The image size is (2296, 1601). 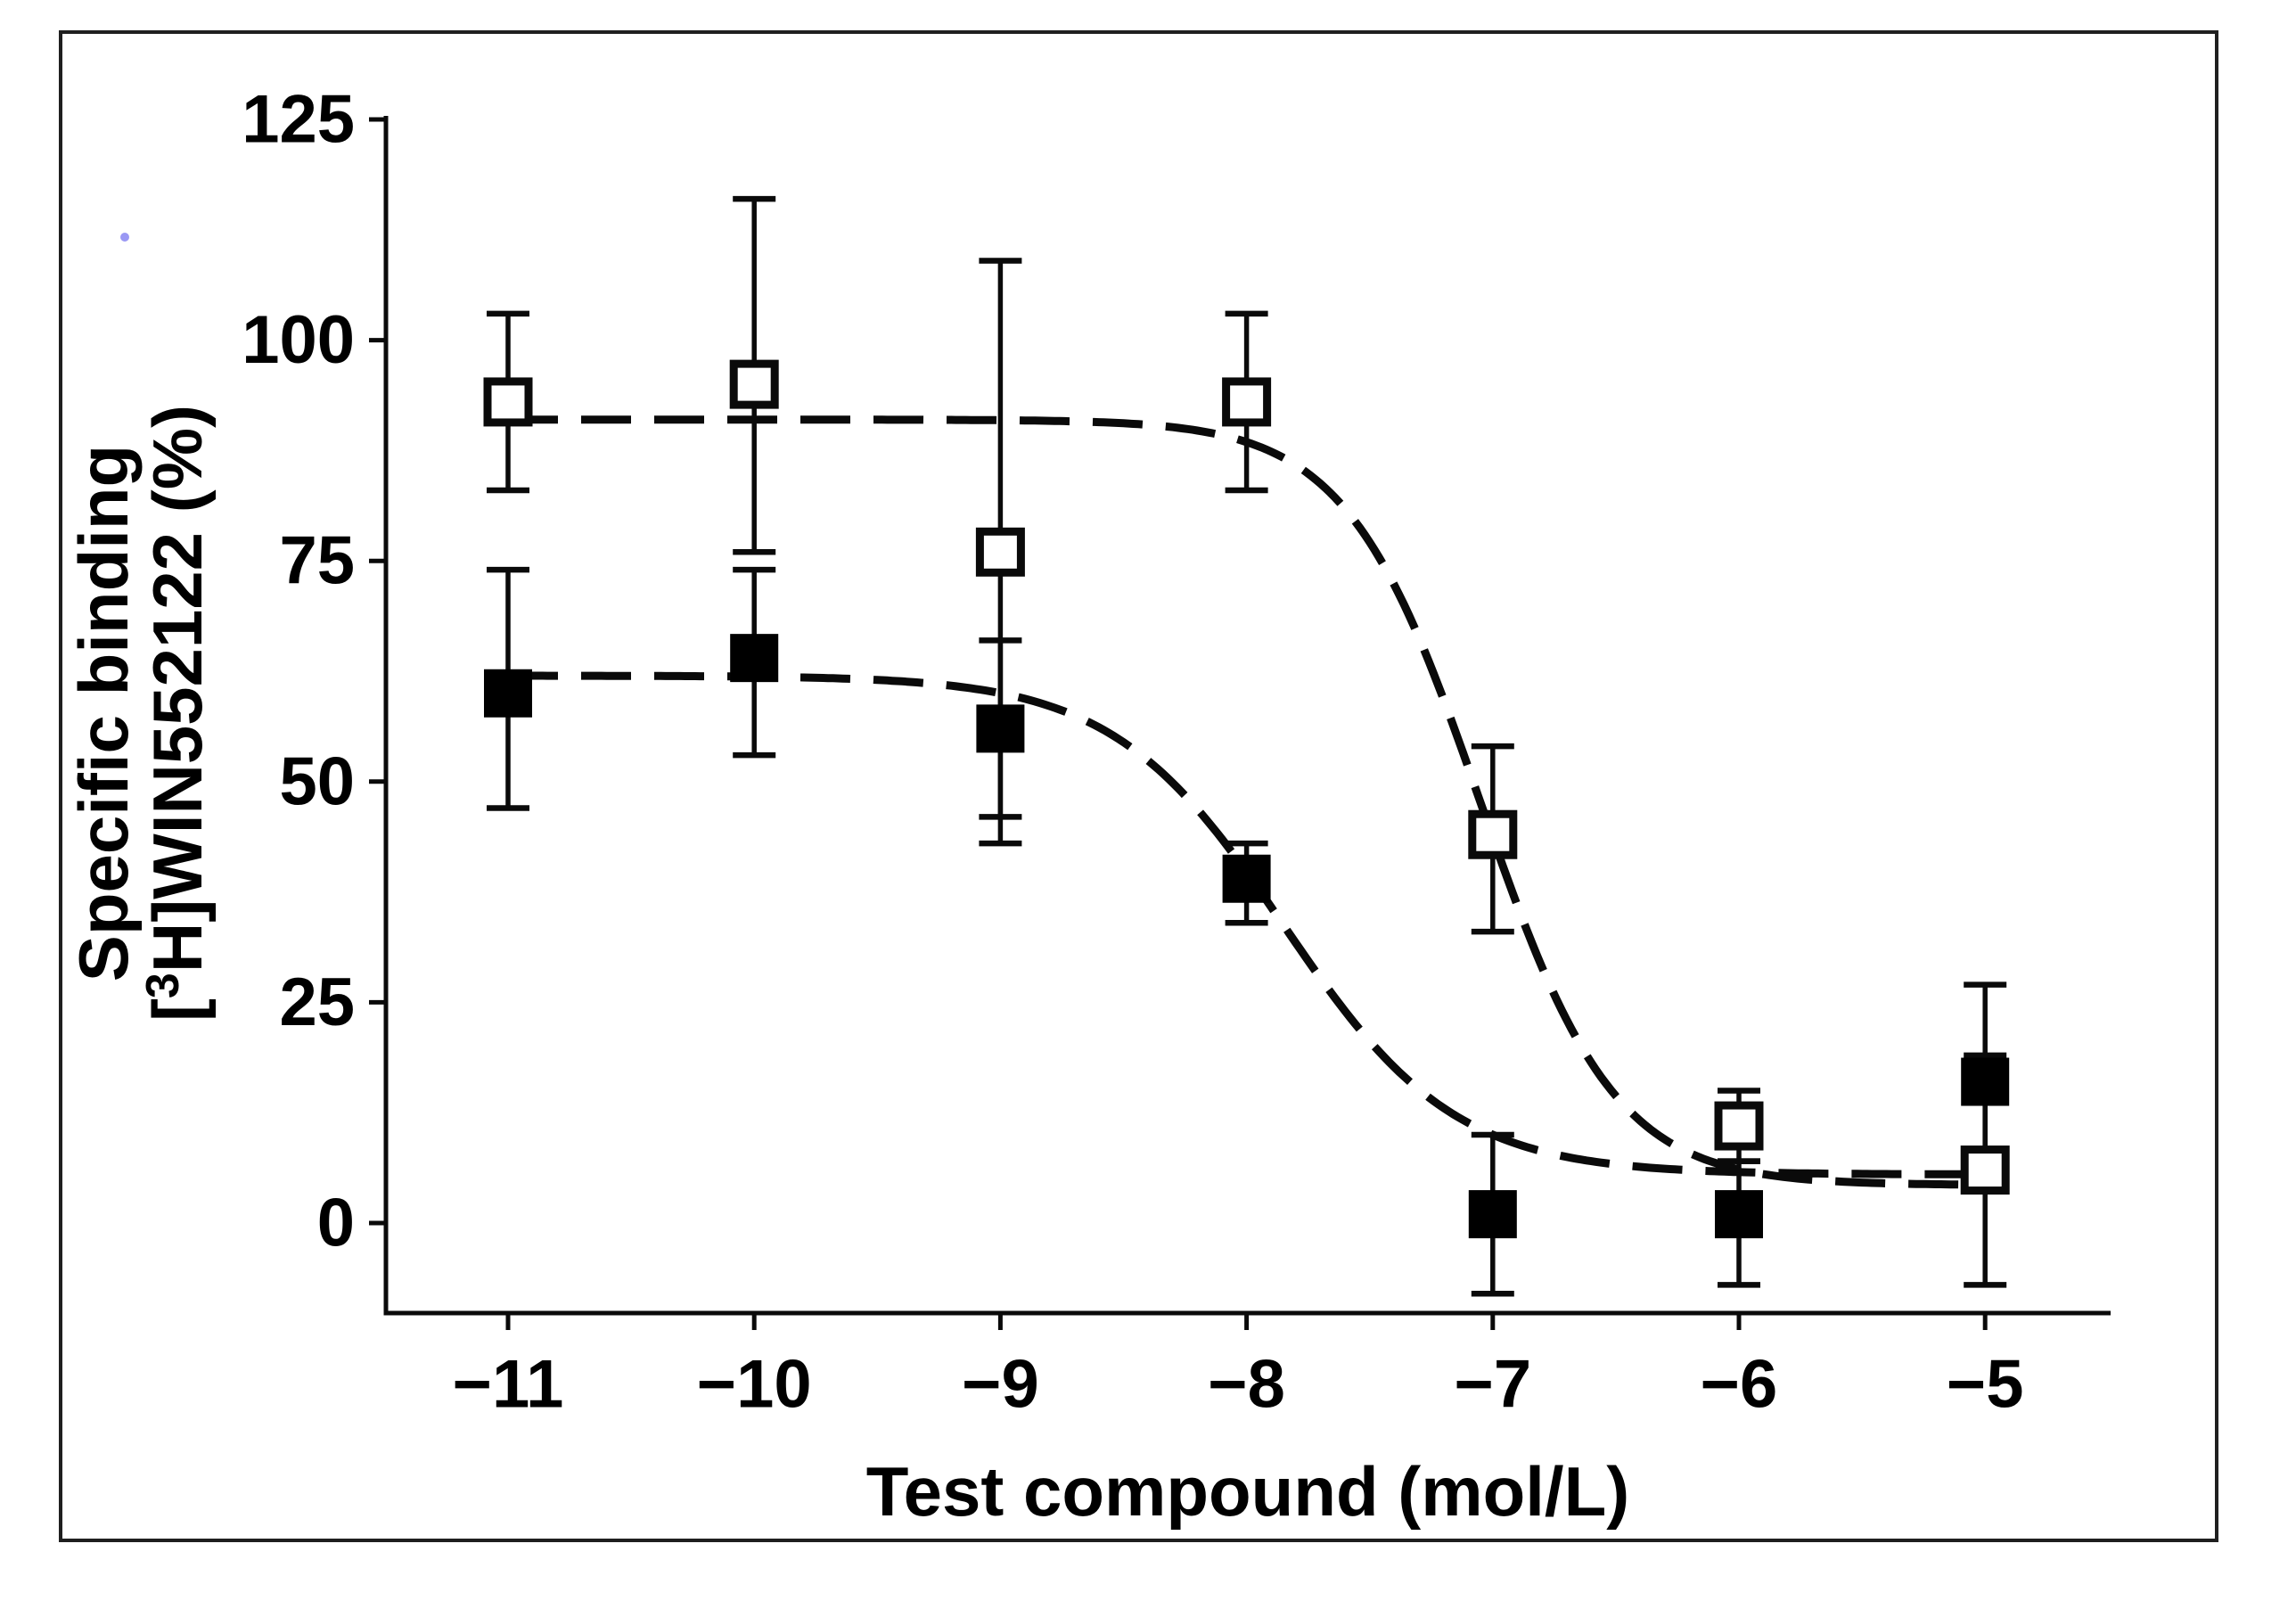 What do you see at coordinates (124, 238) in the screenshot?
I see `artifact-dot` at bounding box center [124, 238].